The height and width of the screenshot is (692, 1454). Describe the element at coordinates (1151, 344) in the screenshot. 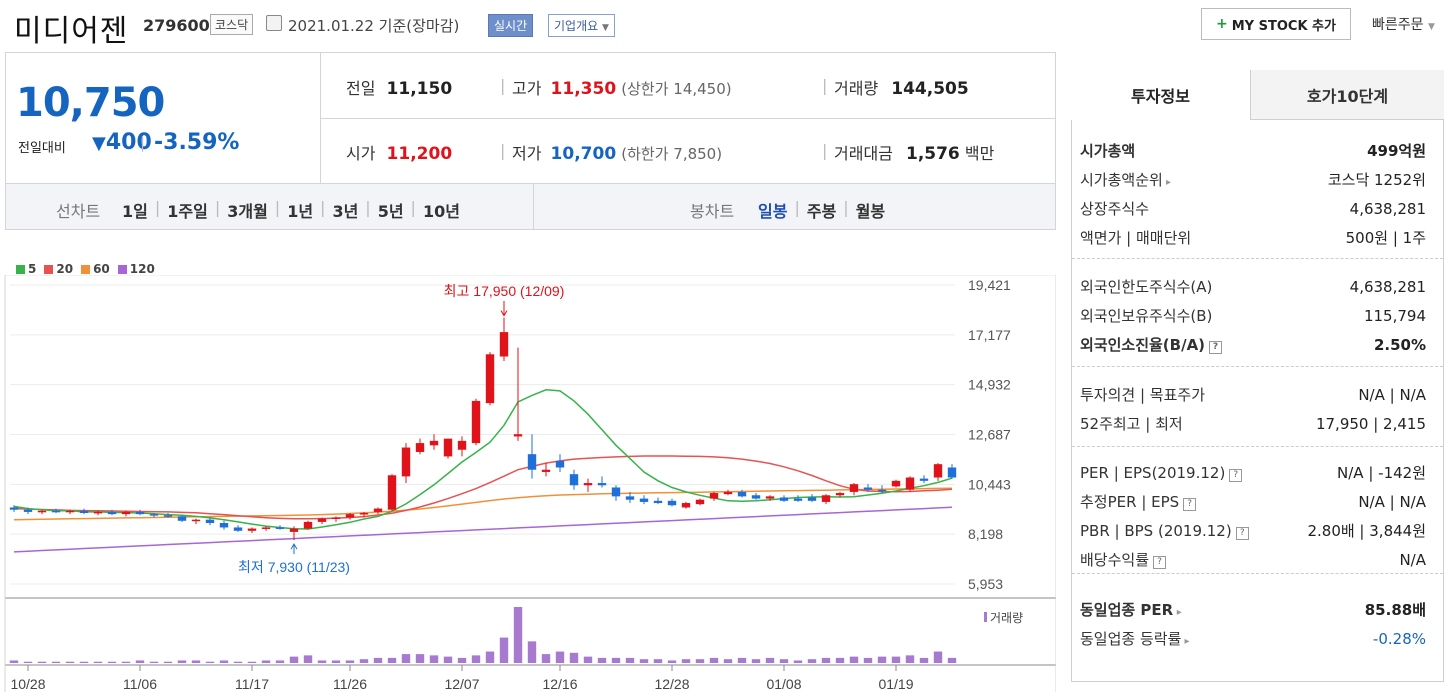

I see `info-row-label: 외국인소진율(B/A)?` at that location.